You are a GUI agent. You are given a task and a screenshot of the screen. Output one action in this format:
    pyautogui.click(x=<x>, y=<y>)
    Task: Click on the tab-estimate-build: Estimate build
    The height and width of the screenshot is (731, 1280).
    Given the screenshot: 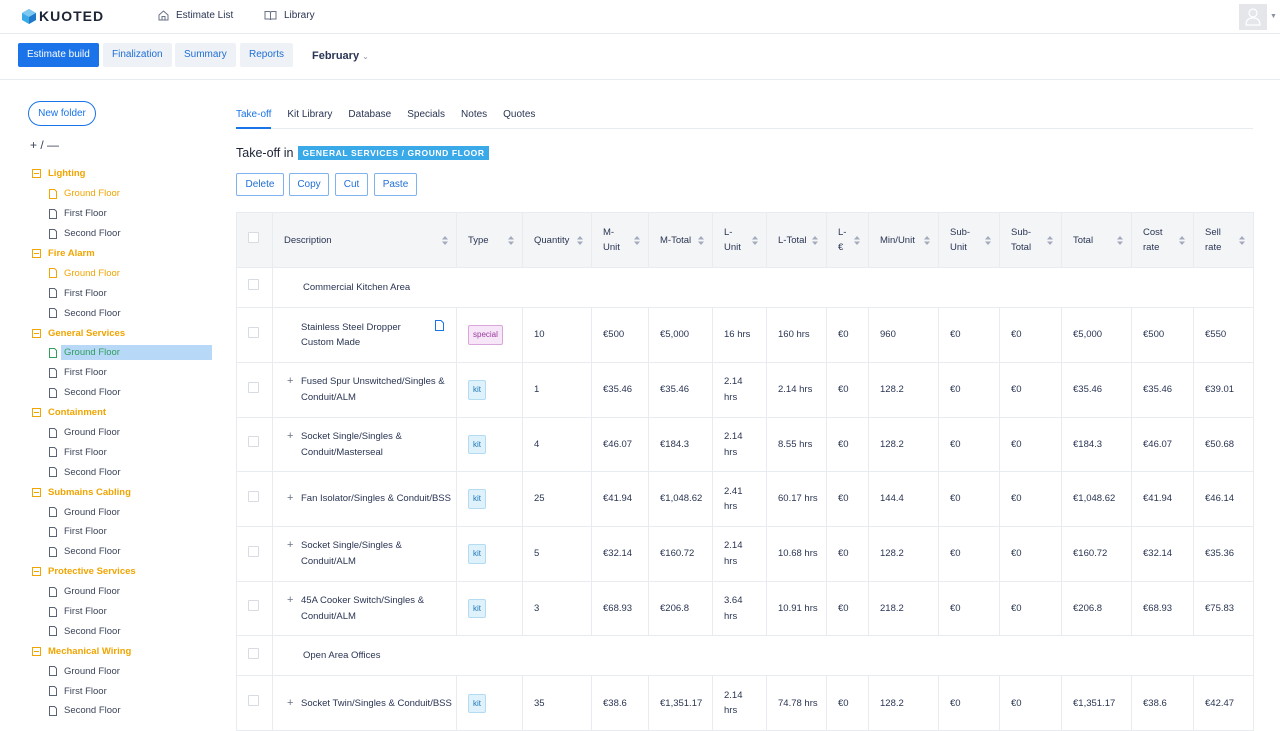 What is the action you would take?
    pyautogui.click(x=58, y=55)
    